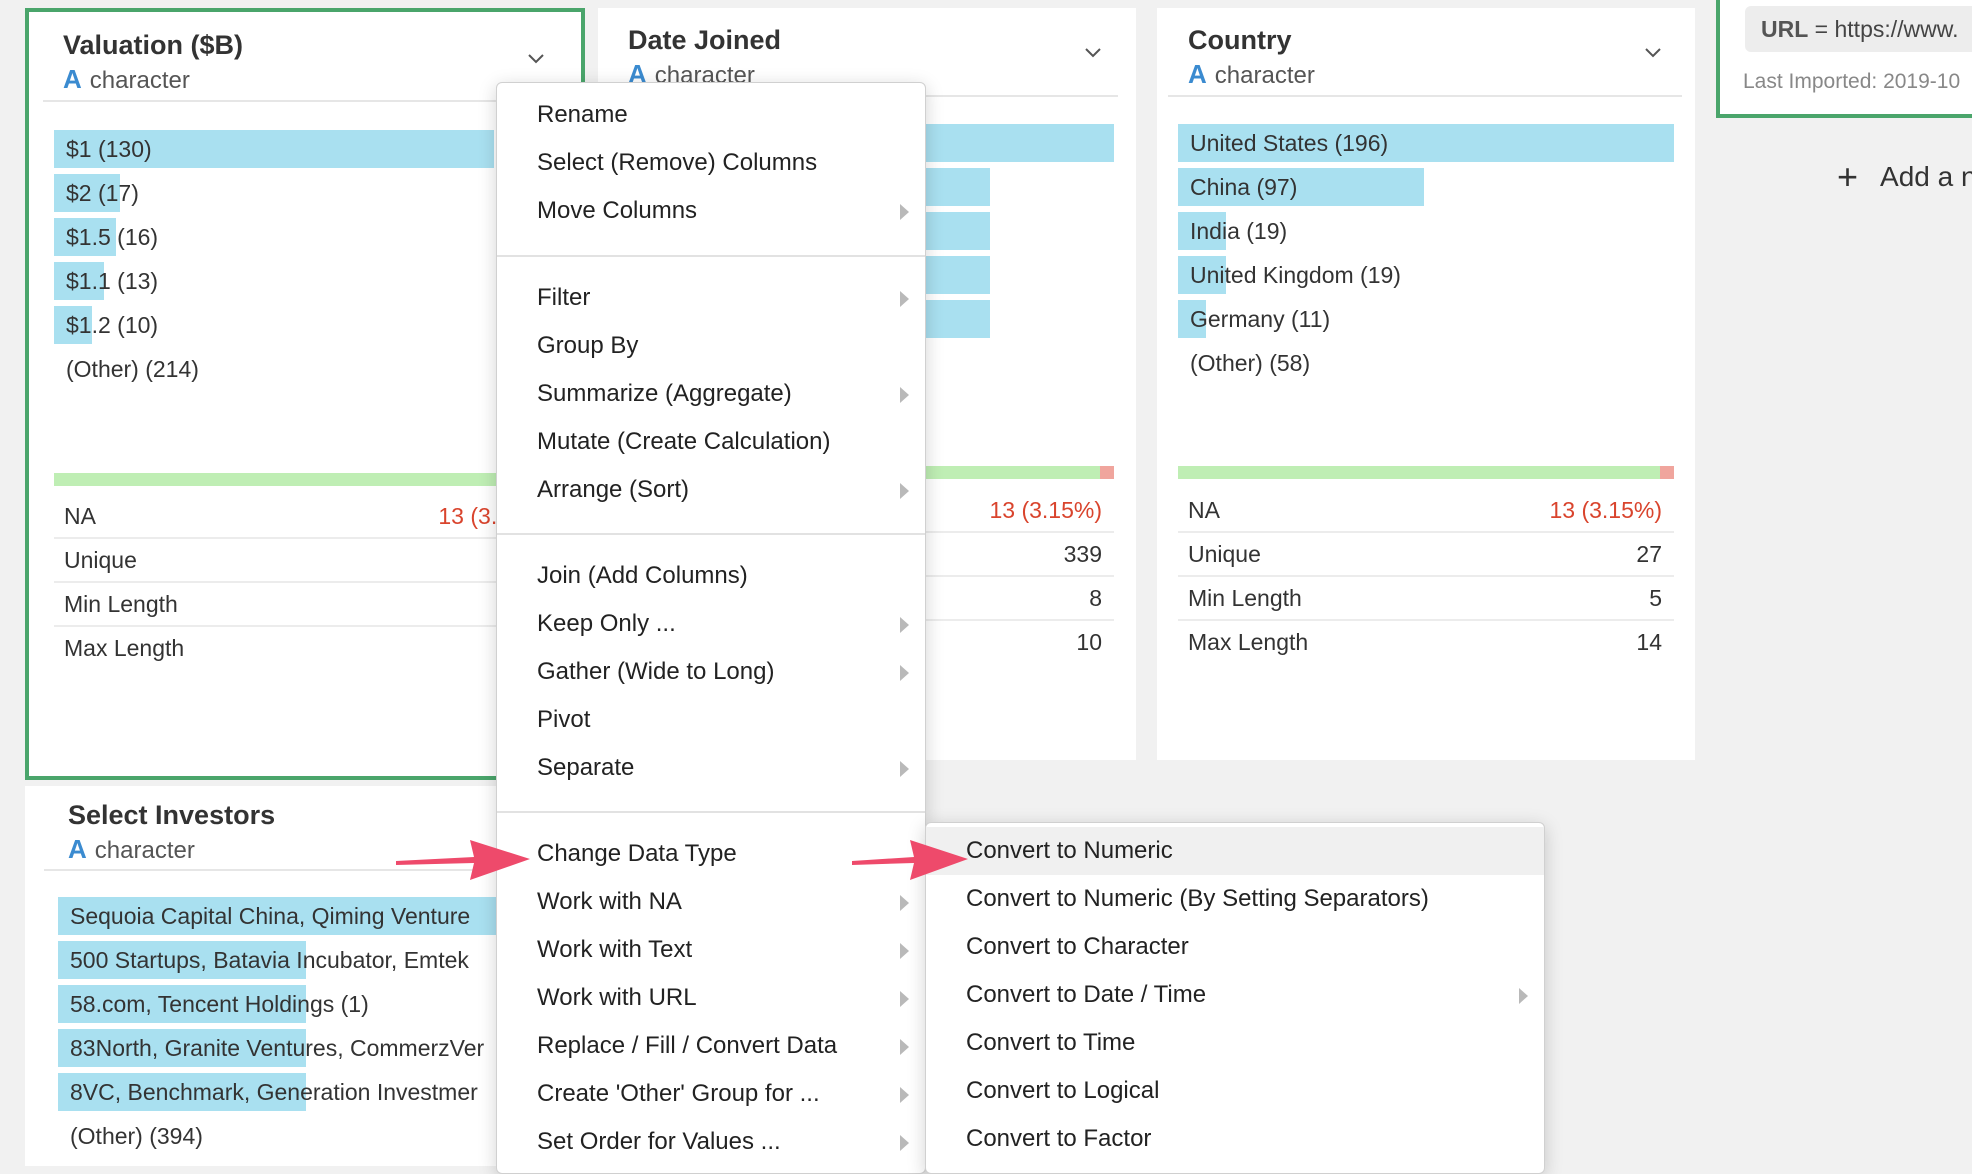 This screenshot has height=1174, width=1972. What do you see at coordinates (1240, 40) in the screenshot?
I see `column-title: Country` at bounding box center [1240, 40].